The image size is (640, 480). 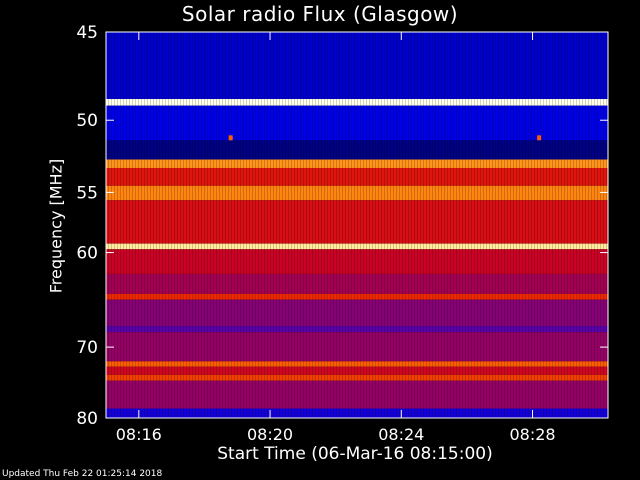 I want to click on y-tick-label: 70, so click(x=87, y=348).